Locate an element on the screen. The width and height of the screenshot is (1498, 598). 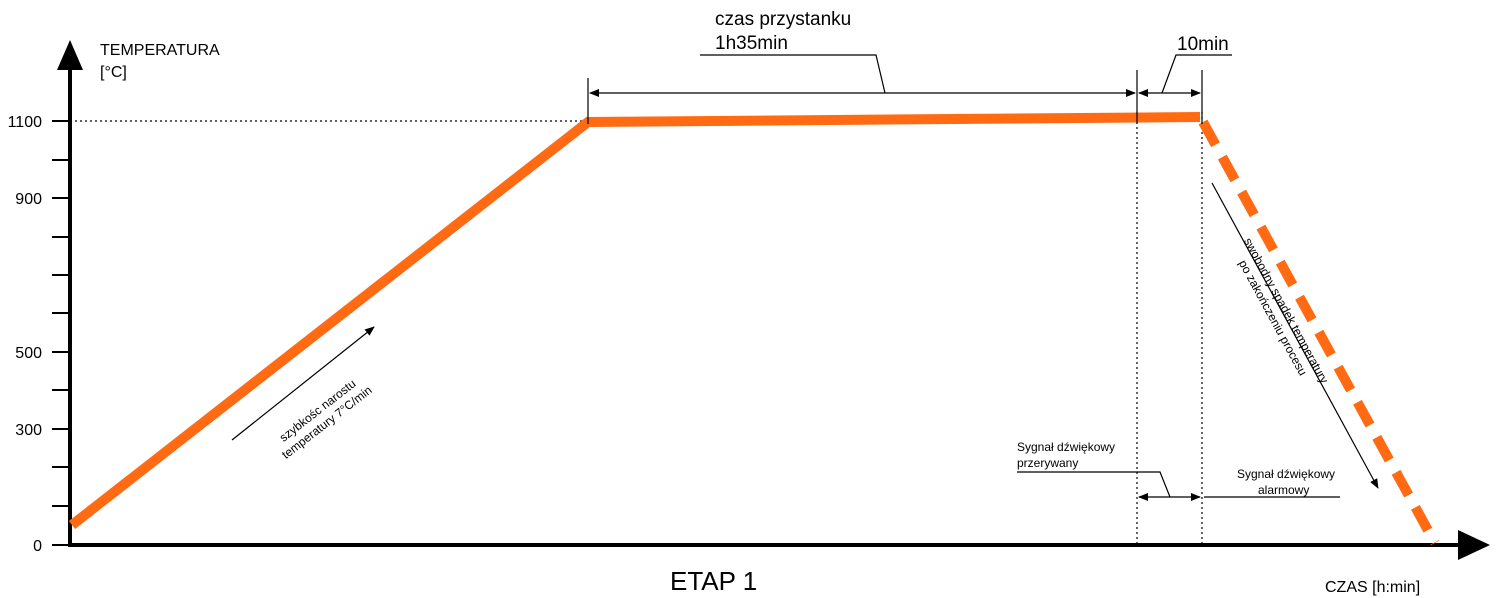
tick-label: 1100 is located at coordinates (25, 122).